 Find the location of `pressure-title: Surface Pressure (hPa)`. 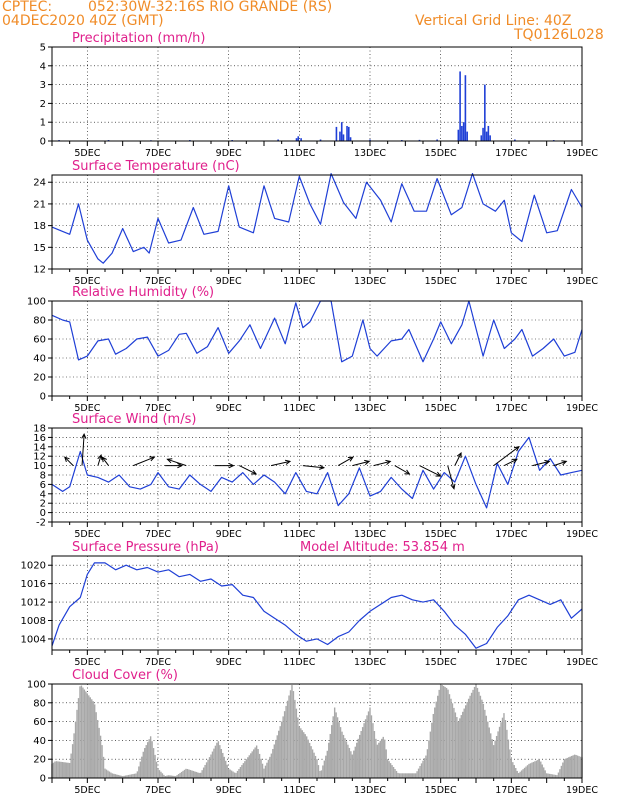

pressure-title: Surface Pressure (hPa) is located at coordinates (145, 547).